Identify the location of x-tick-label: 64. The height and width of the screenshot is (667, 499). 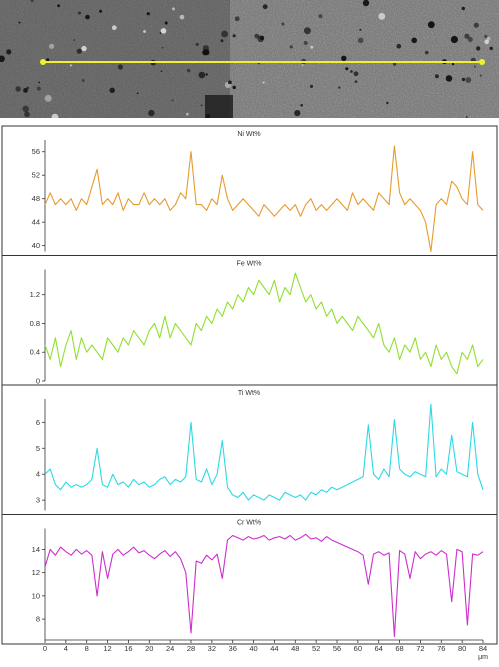
(379, 648).